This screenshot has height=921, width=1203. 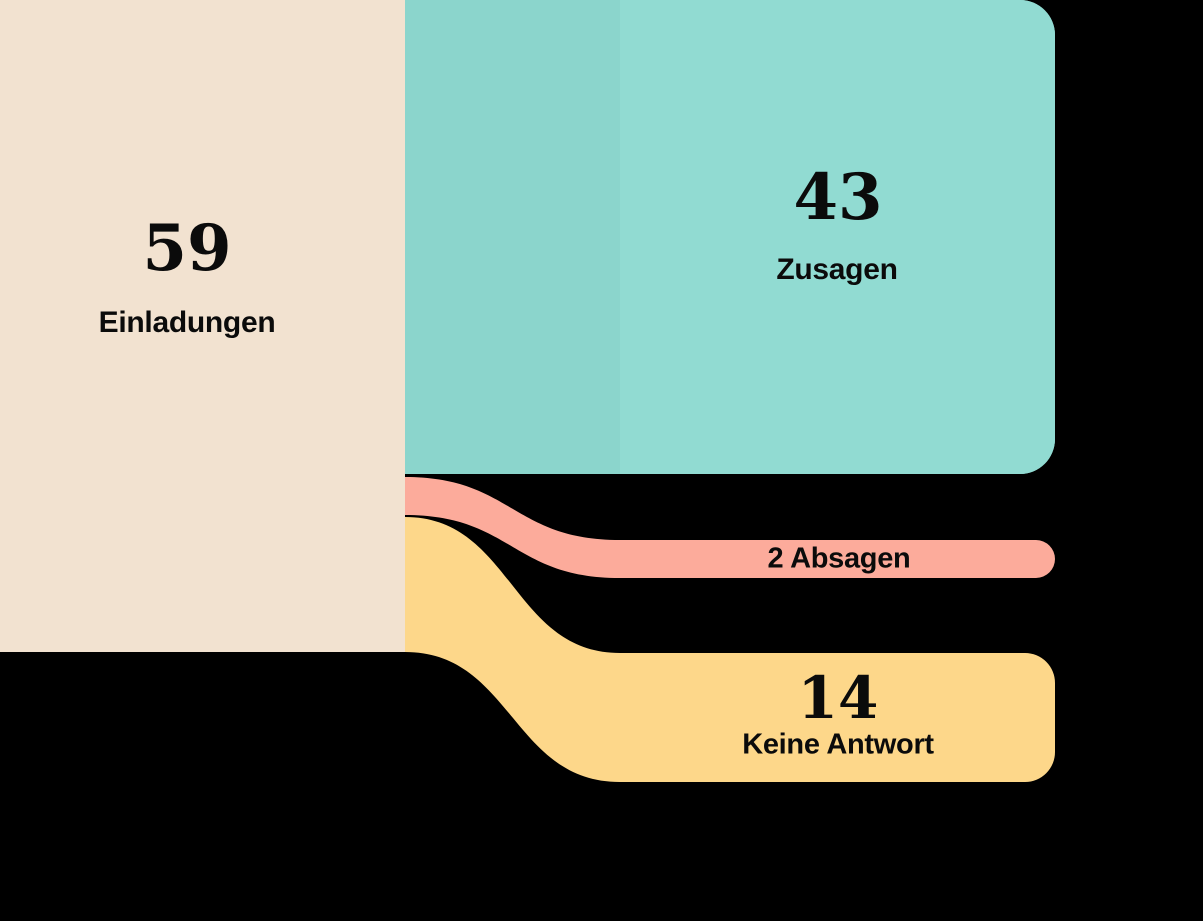 I want to click on absagen-ribbon-label: 2 Absagen, so click(x=839, y=558).